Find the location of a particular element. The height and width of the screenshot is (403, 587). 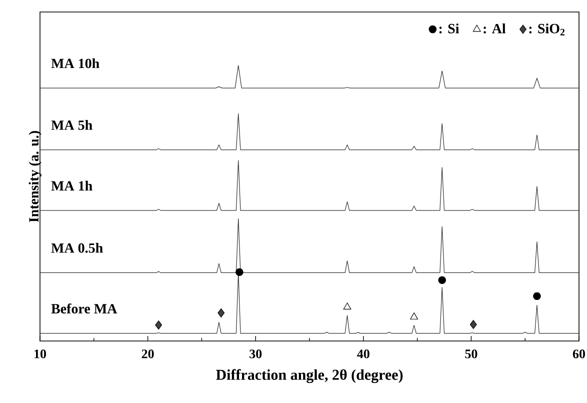

series-label: MA 10h is located at coordinates (75, 63).